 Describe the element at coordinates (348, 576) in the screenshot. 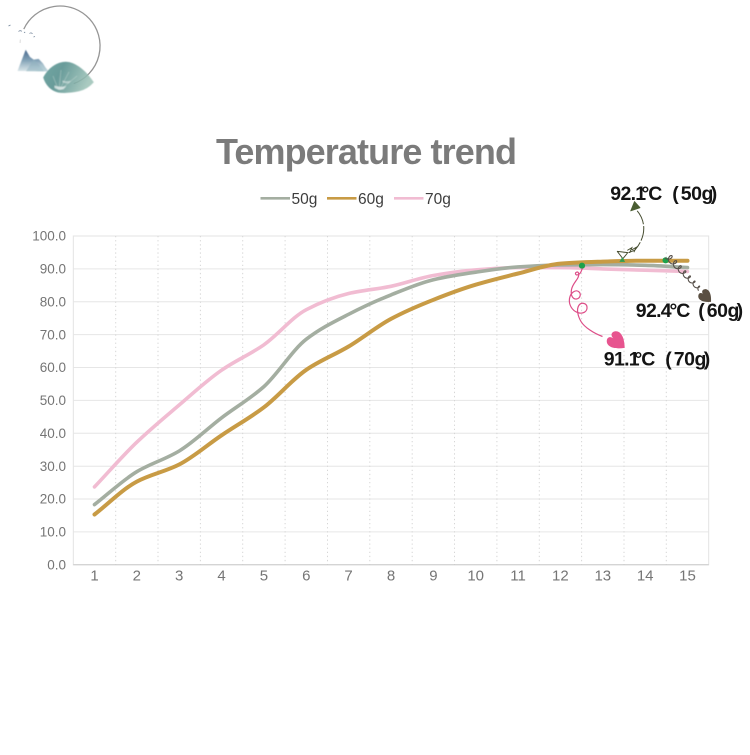

I see `svg-text: 7` at that location.